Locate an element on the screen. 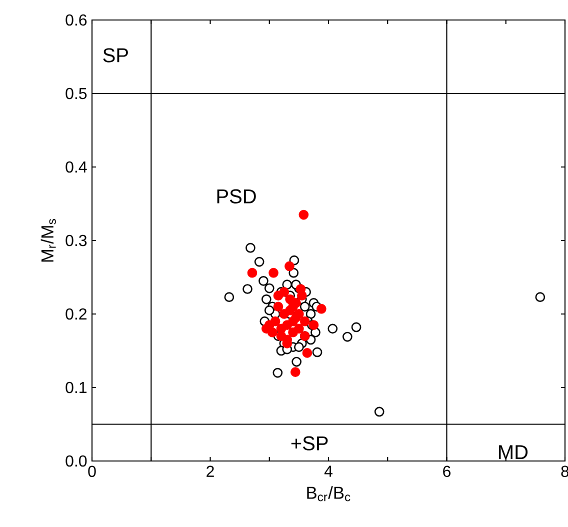 The height and width of the screenshot is (527, 568). annotation: +SP is located at coordinates (309, 443).